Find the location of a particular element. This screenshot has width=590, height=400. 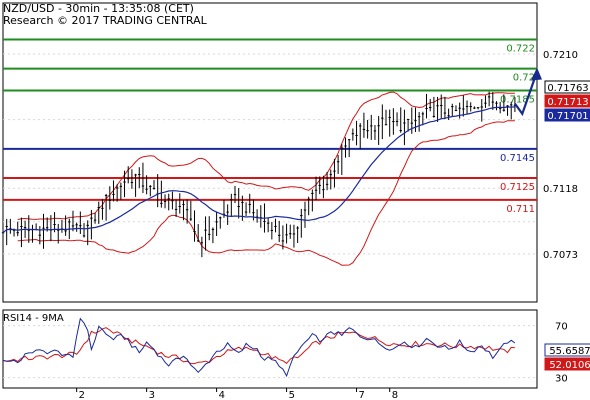

level-label-0.7145: 0.7145 is located at coordinates (517, 158).